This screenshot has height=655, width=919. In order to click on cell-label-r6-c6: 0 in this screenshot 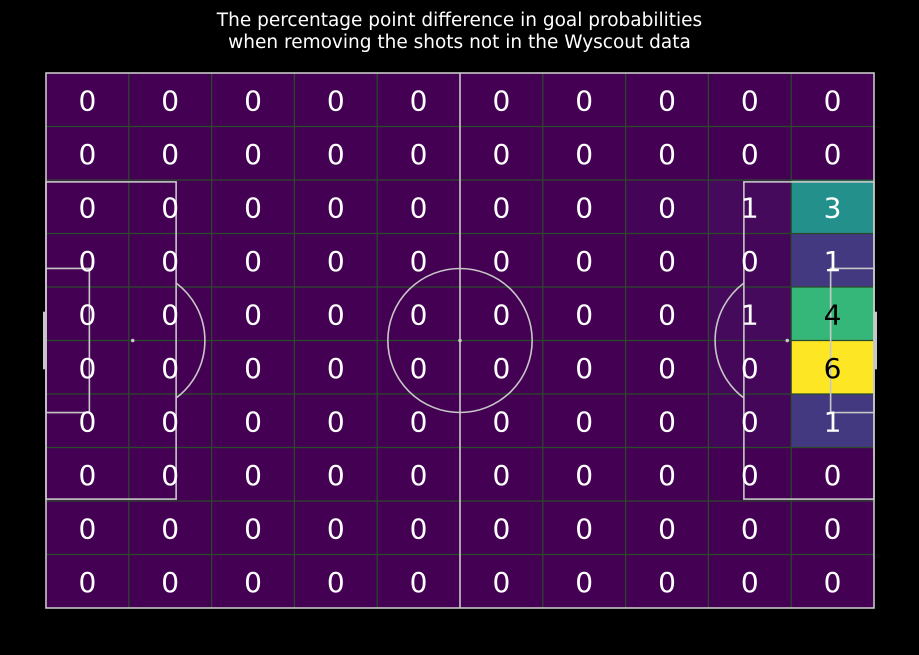, I will do `click(584, 421)`.